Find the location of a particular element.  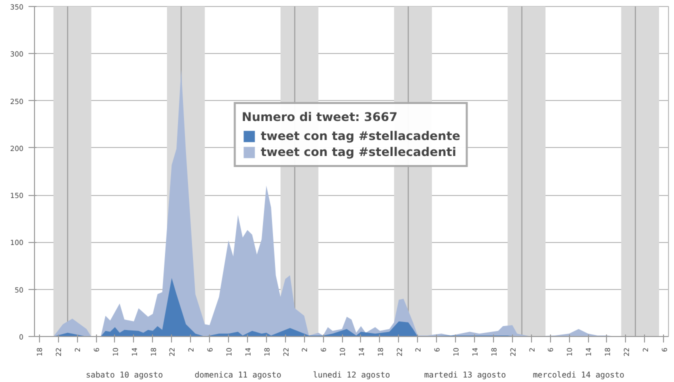

text: martedi 13 agosto is located at coordinates (465, 375).